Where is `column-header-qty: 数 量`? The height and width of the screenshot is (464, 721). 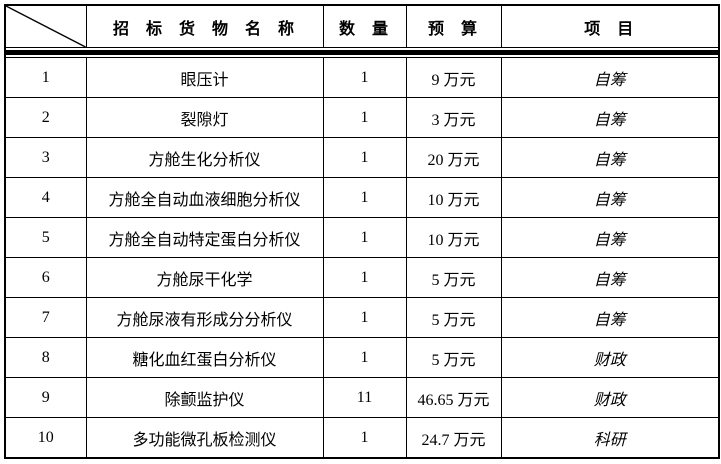
column-header-qty: 数 量 is located at coordinates (364, 26).